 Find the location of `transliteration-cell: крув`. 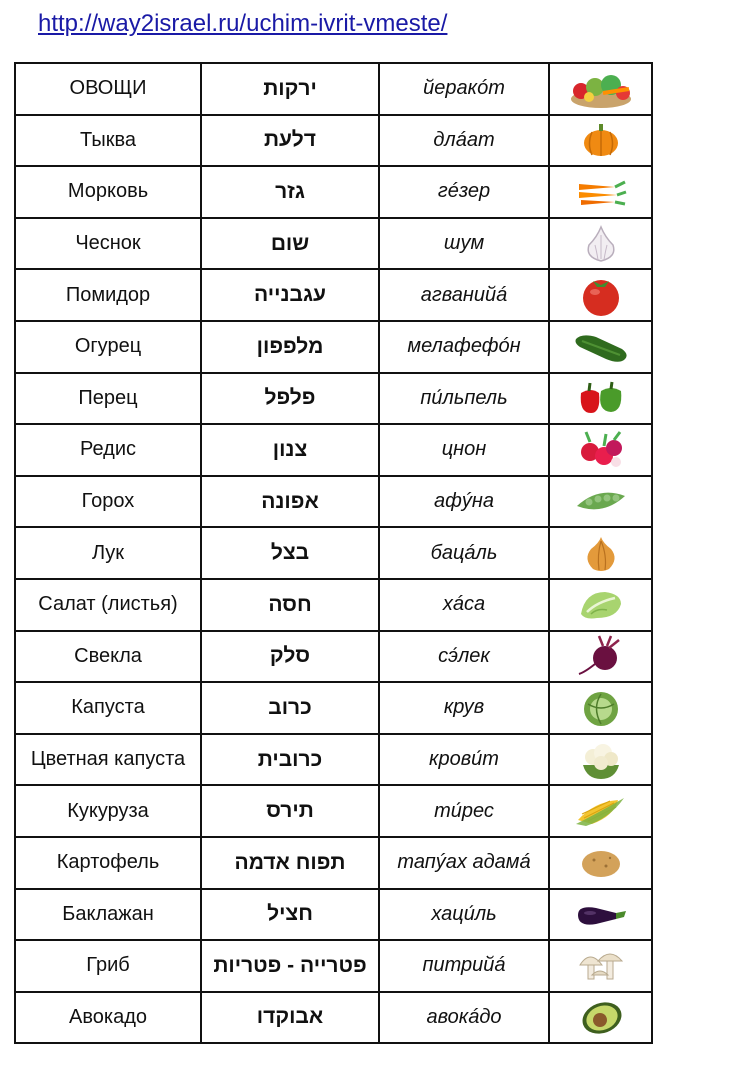

transliteration-cell: крув is located at coordinates (464, 708).